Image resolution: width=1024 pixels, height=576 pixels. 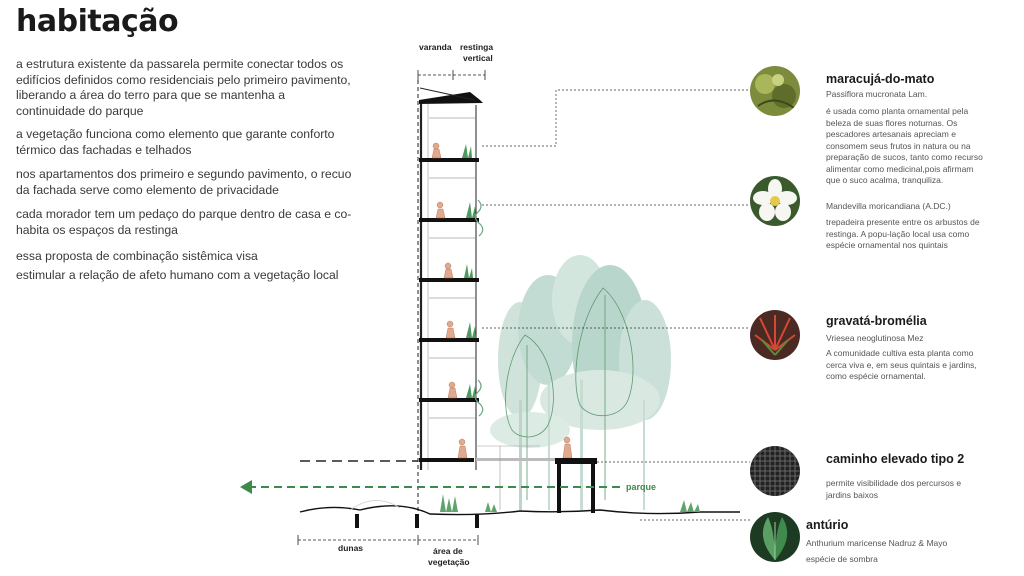 I want to click on plant-name: caminho elevado tipo 2, so click(x=895, y=459).